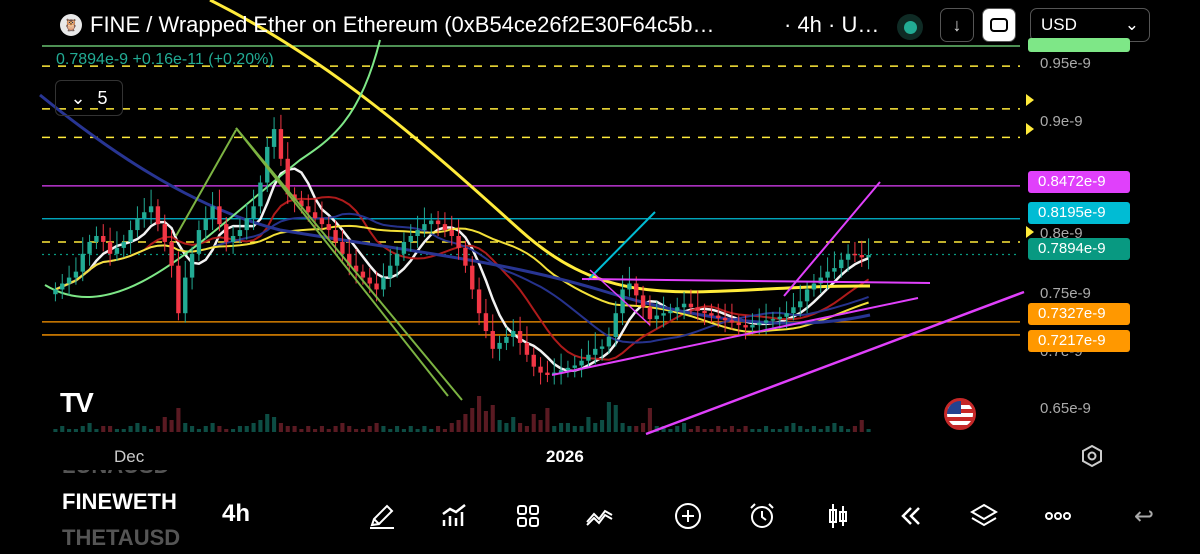 This screenshot has width=1200, height=554. What do you see at coordinates (984, 516) in the screenshot?
I see `layers-icon` at bounding box center [984, 516].